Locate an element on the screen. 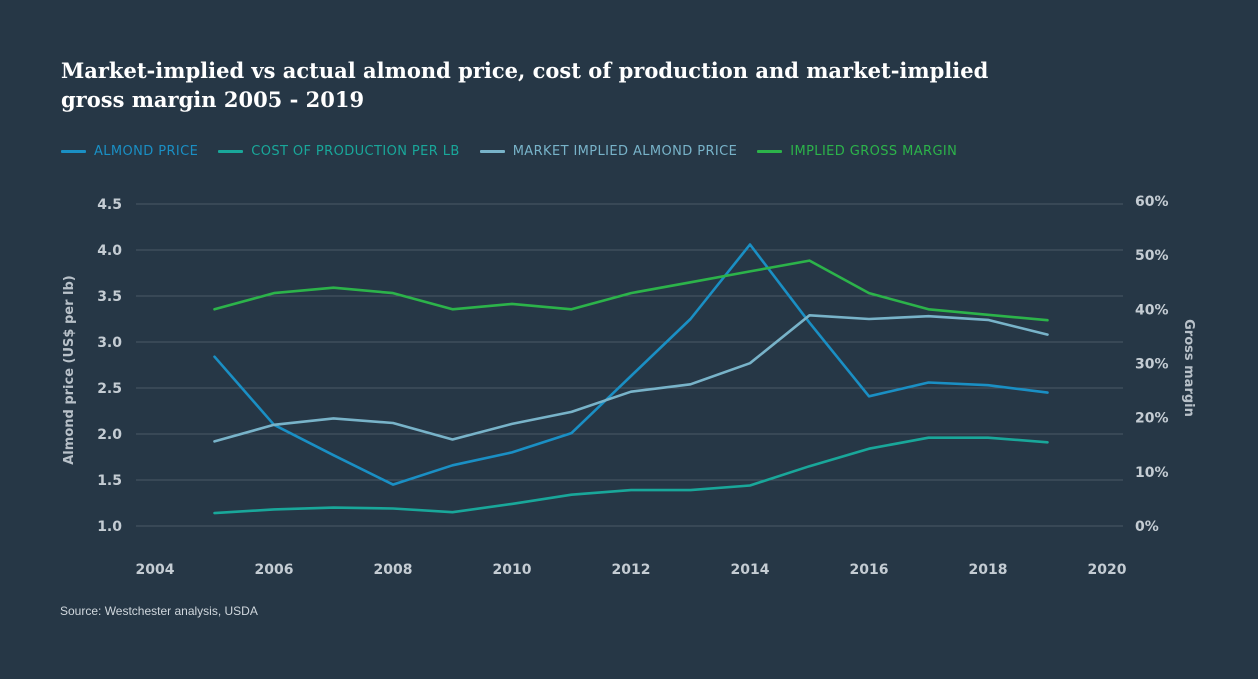 This screenshot has width=1258, height=679. source-note: Source: Westchester analysis, USDA is located at coordinates (159, 611).